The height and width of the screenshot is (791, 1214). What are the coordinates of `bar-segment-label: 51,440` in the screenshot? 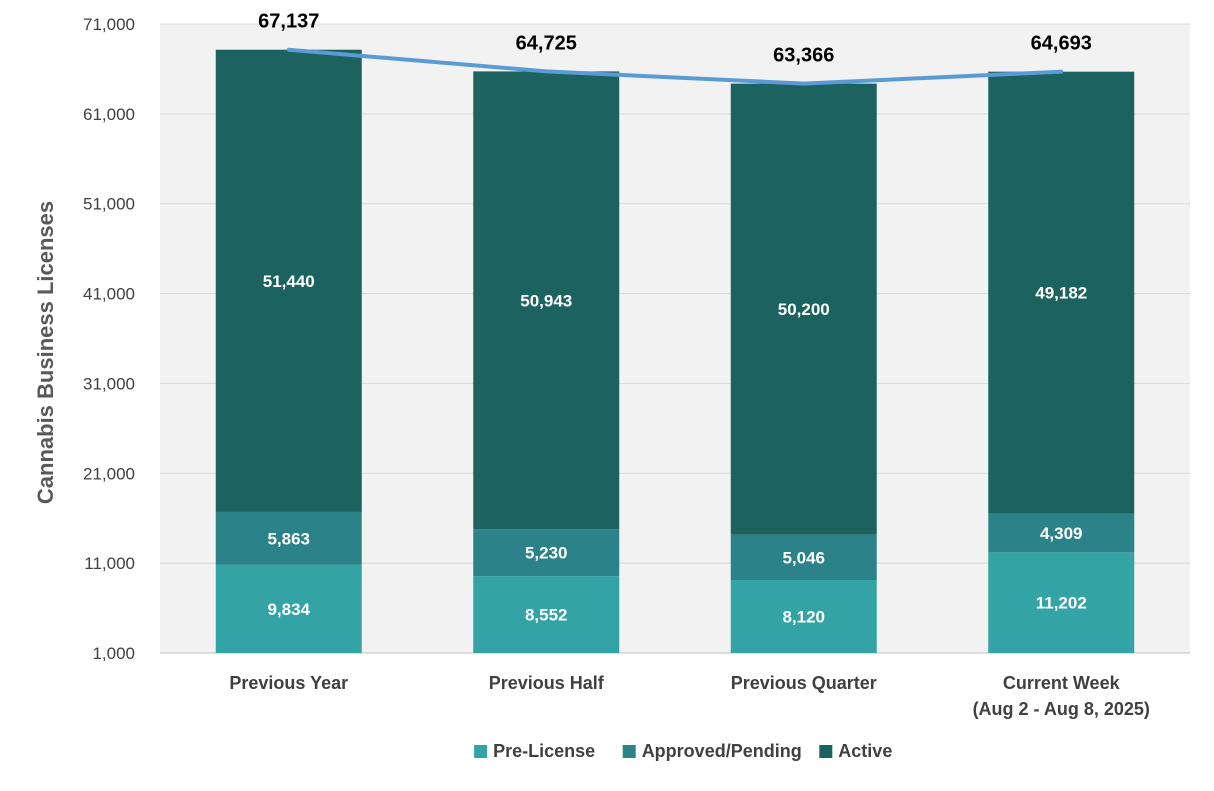 It's located at (289, 281).